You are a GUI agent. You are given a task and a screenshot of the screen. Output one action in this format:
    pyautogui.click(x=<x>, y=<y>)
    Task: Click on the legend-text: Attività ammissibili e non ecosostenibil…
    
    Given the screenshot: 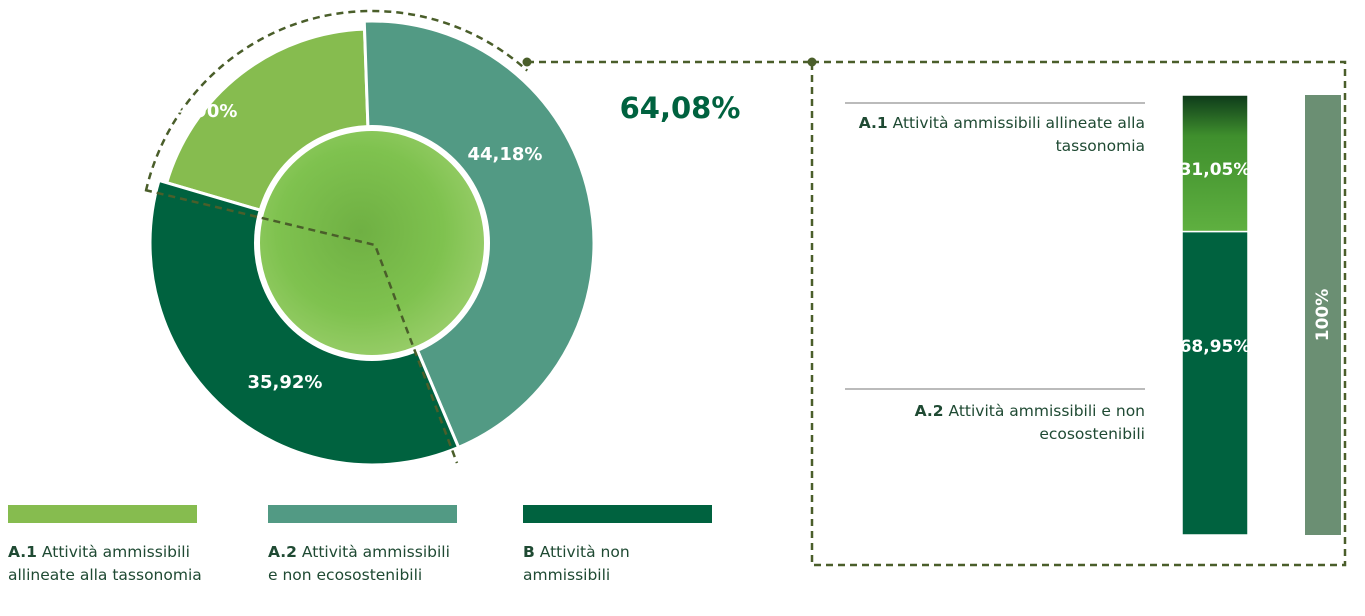 What is the action you would take?
    pyautogui.click(x=359, y=563)
    